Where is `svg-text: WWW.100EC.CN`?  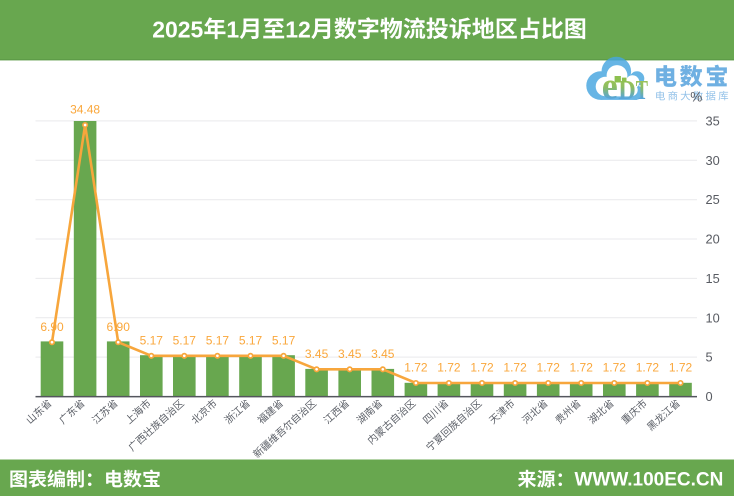 svg-text: WWW.100EC.CN is located at coordinates (649, 479).